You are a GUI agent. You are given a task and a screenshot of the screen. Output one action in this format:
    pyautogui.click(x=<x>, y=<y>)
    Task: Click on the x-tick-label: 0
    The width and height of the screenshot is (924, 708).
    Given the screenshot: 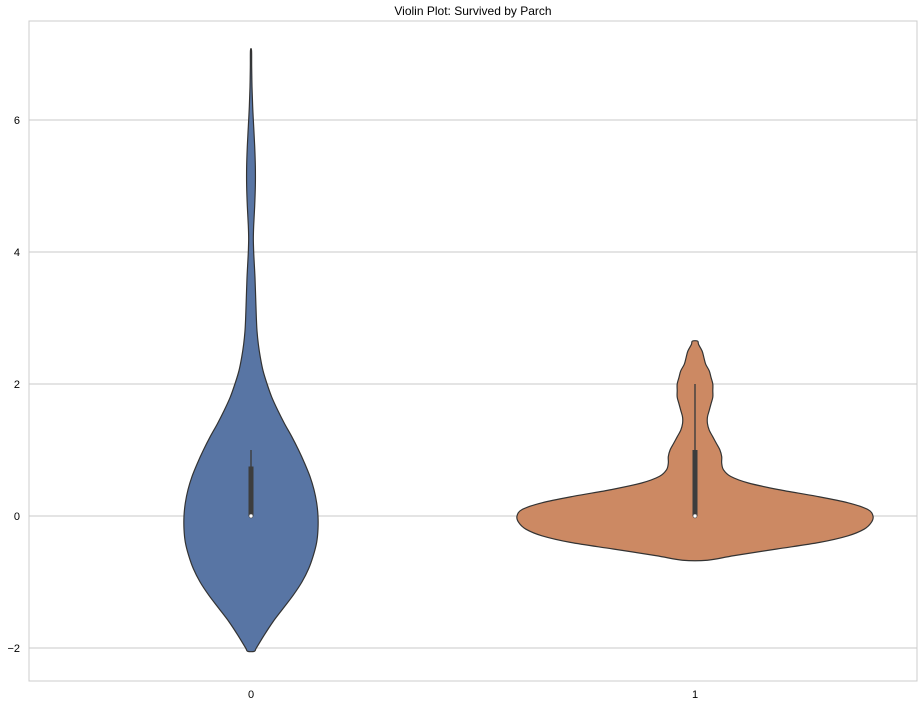 What is the action you would take?
    pyautogui.click(x=251, y=695)
    